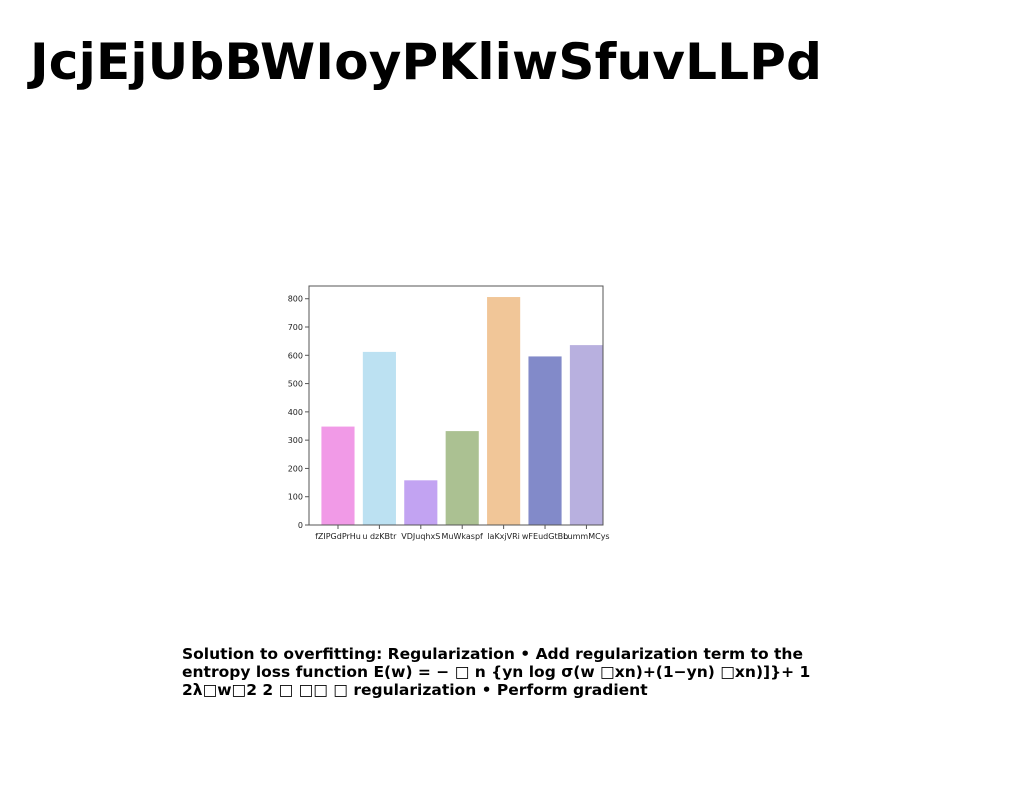 This screenshot has height=788, width=1024. I want to click on x-tick-label: laKxjVRi, so click(503, 536).